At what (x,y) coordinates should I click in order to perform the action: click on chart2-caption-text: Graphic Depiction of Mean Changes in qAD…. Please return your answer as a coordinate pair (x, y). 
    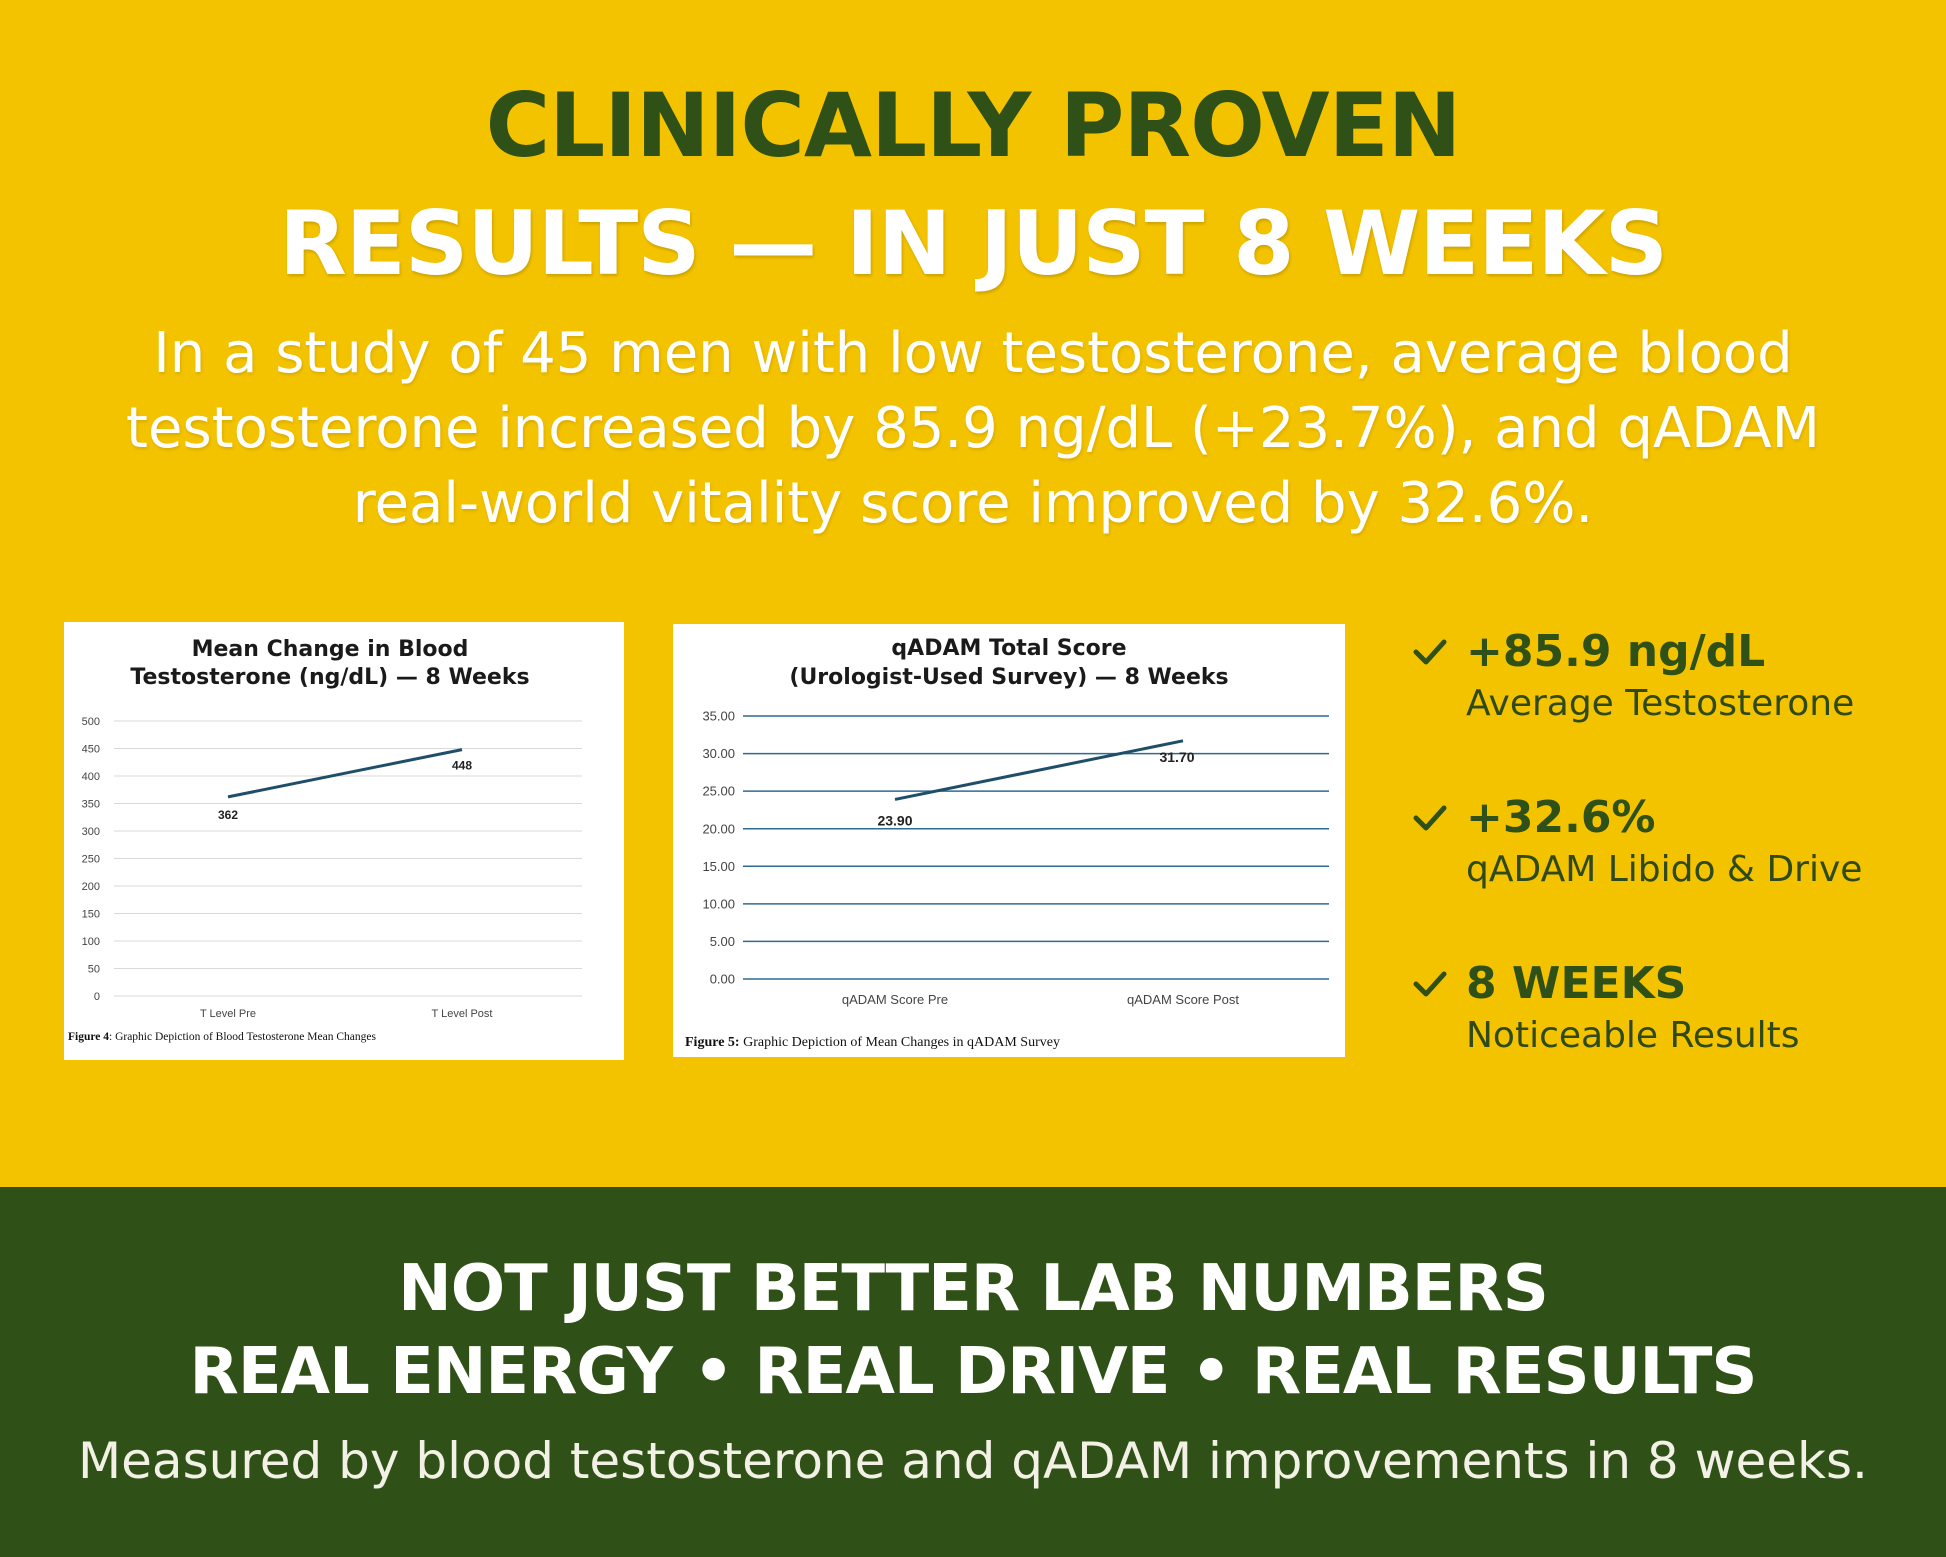
    Looking at the image, I should click on (900, 1042).